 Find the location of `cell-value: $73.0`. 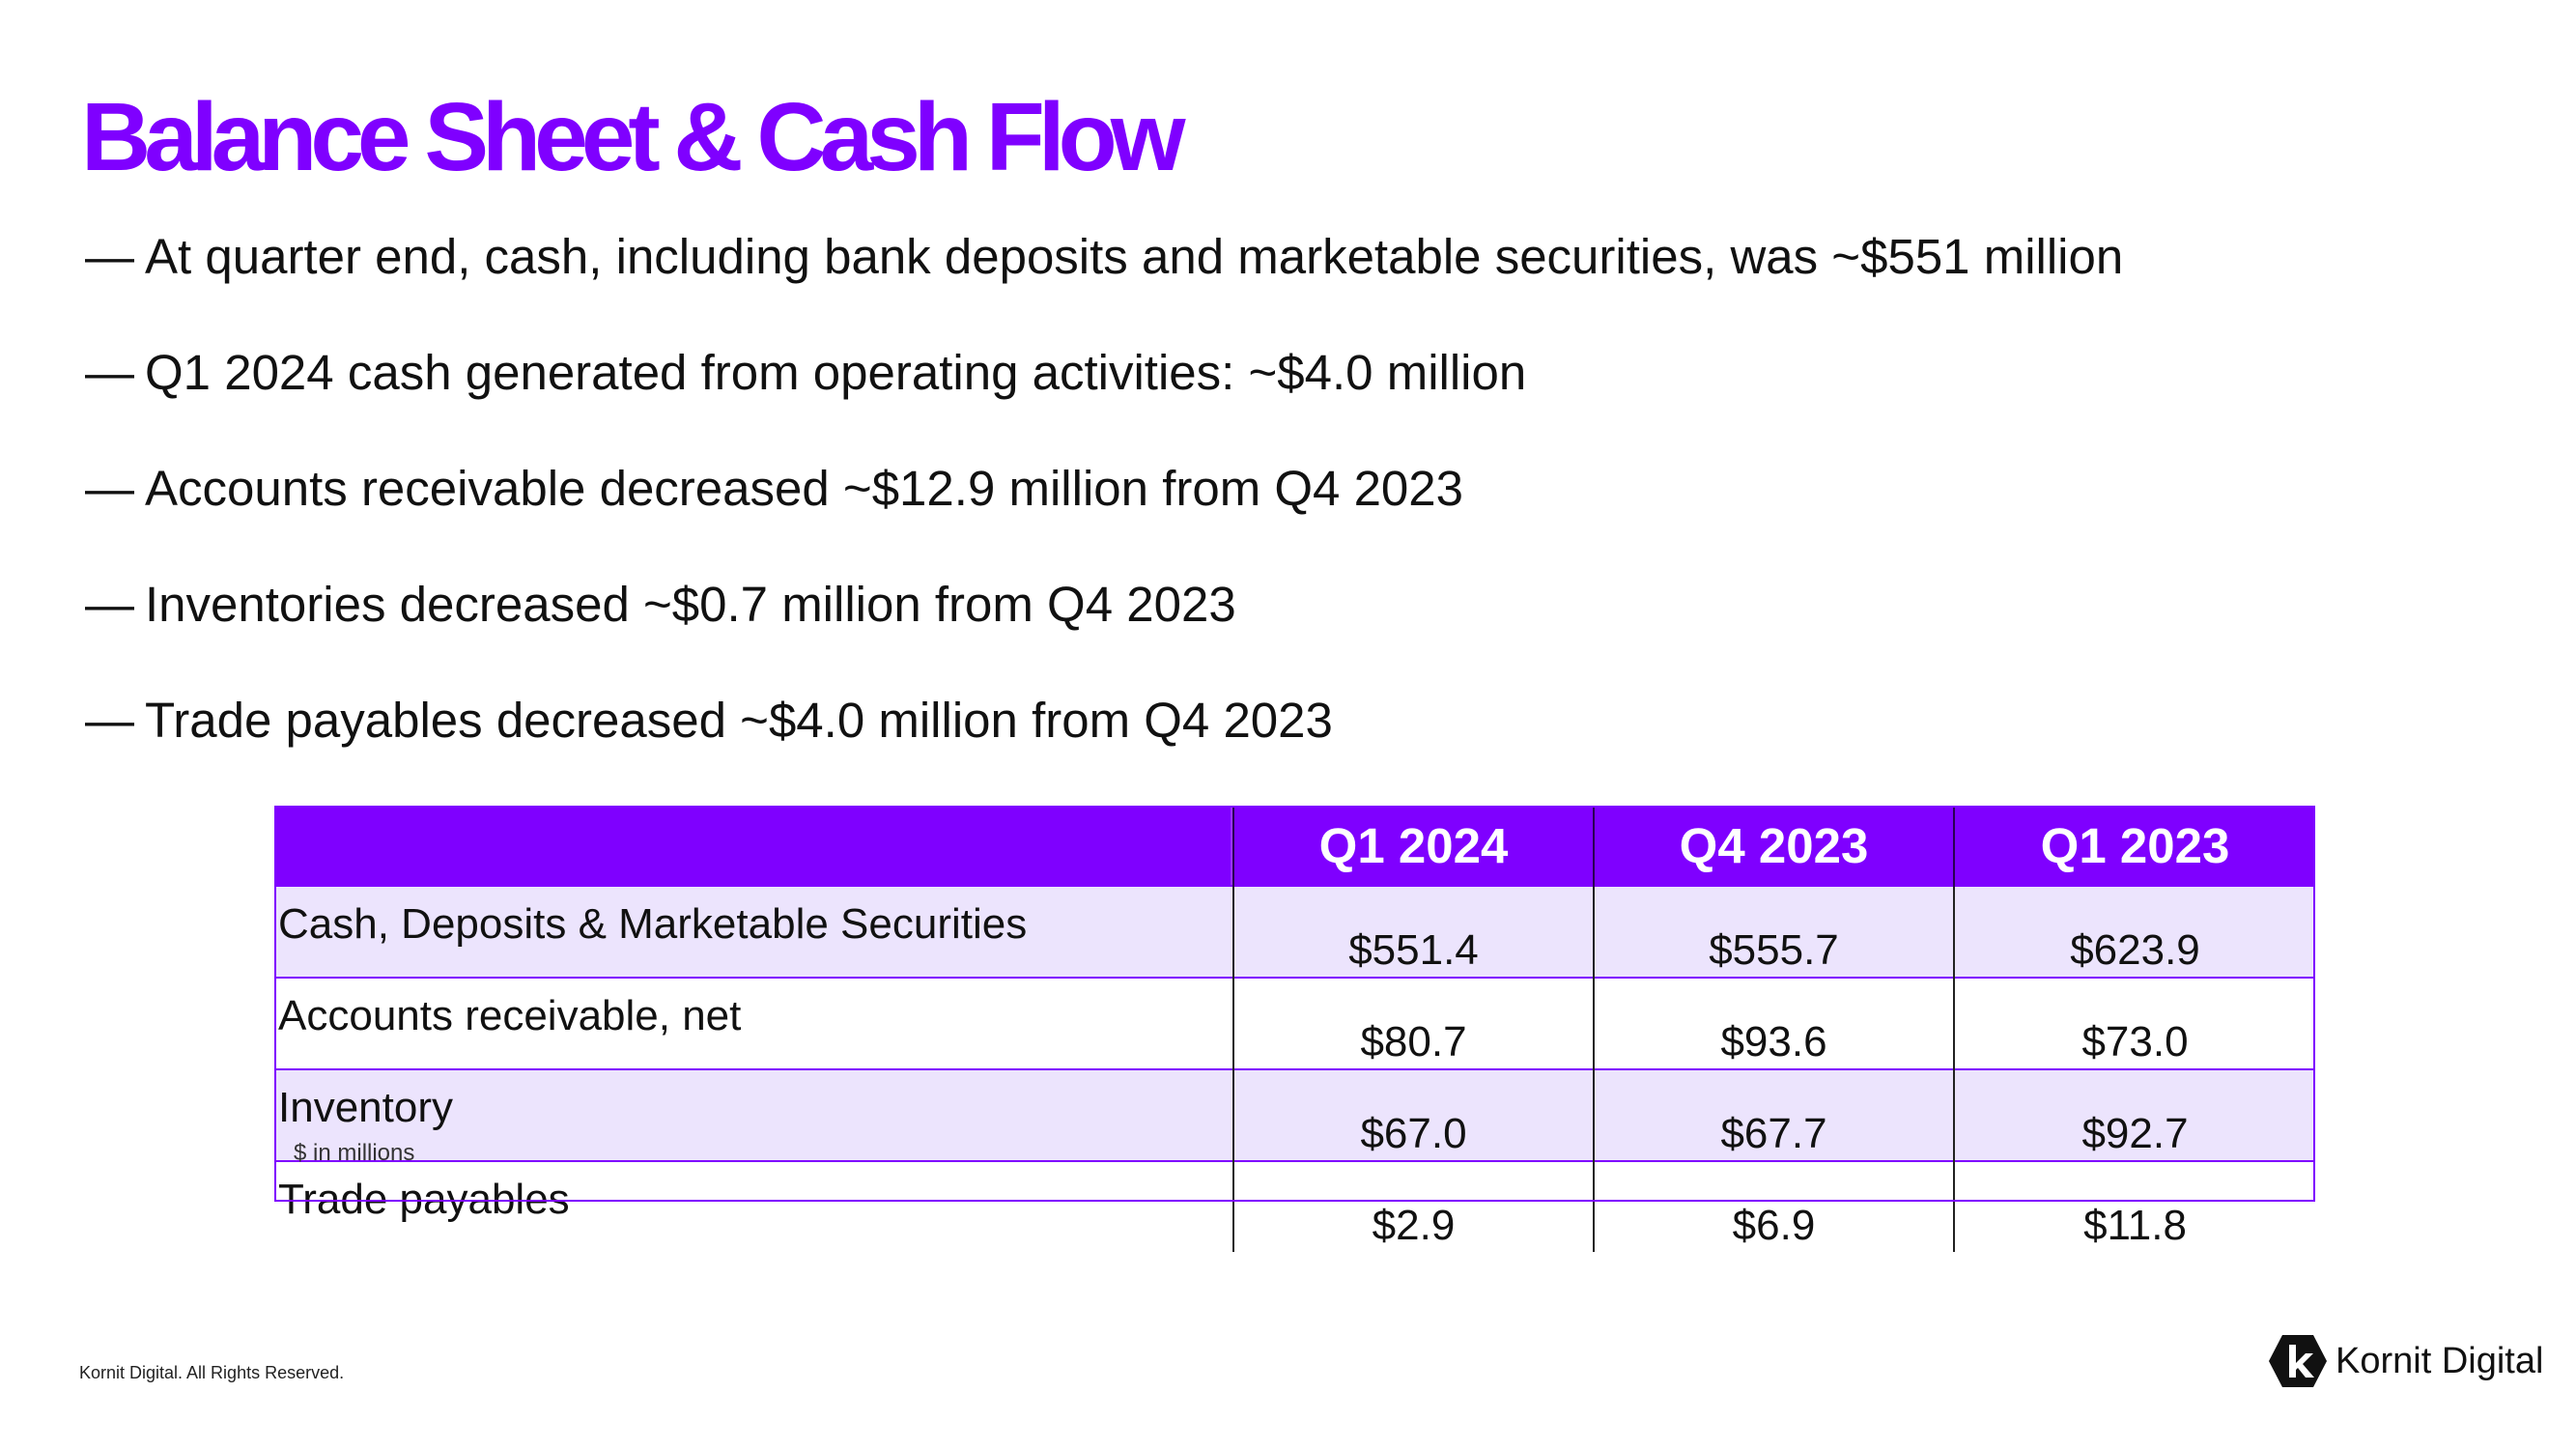

cell-value: $73.0 is located at coordinates (2134, 1023).